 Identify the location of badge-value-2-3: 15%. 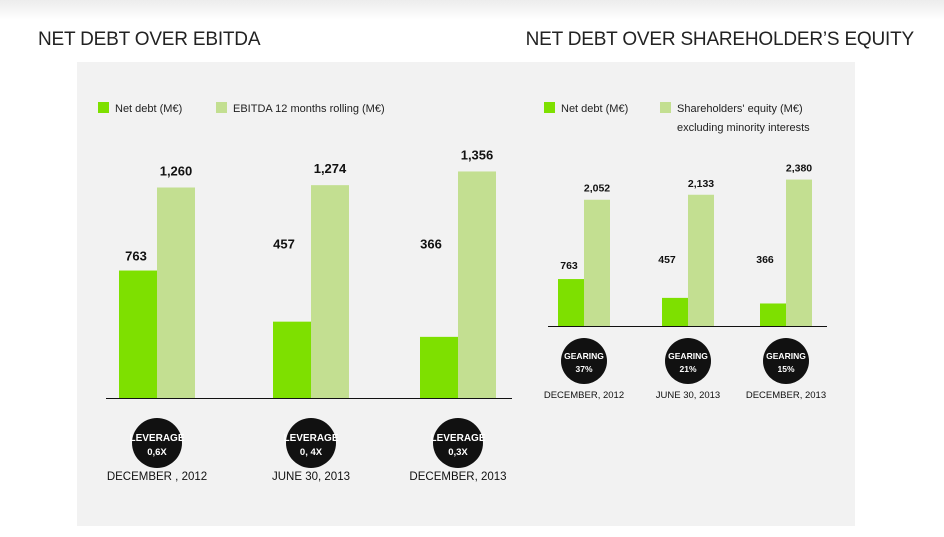
(785, 369).